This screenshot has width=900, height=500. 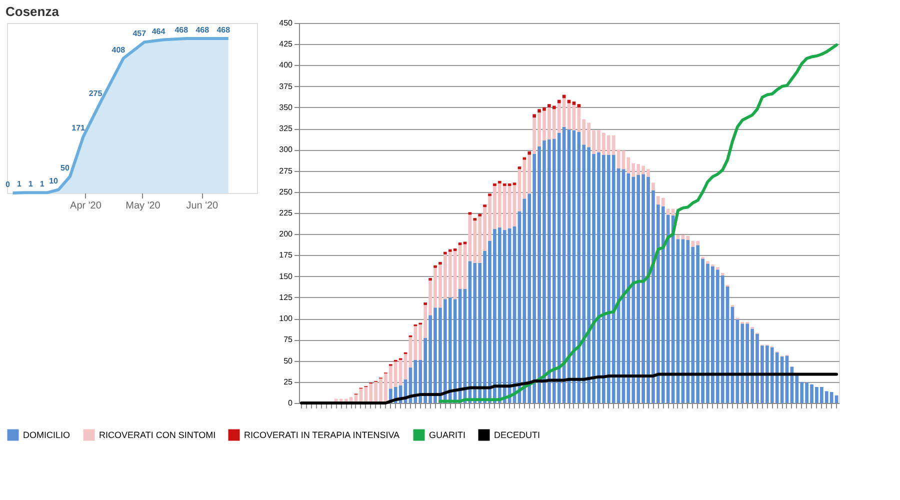 I want to click on y-tick-label: 375, so click(x=286, y=86).